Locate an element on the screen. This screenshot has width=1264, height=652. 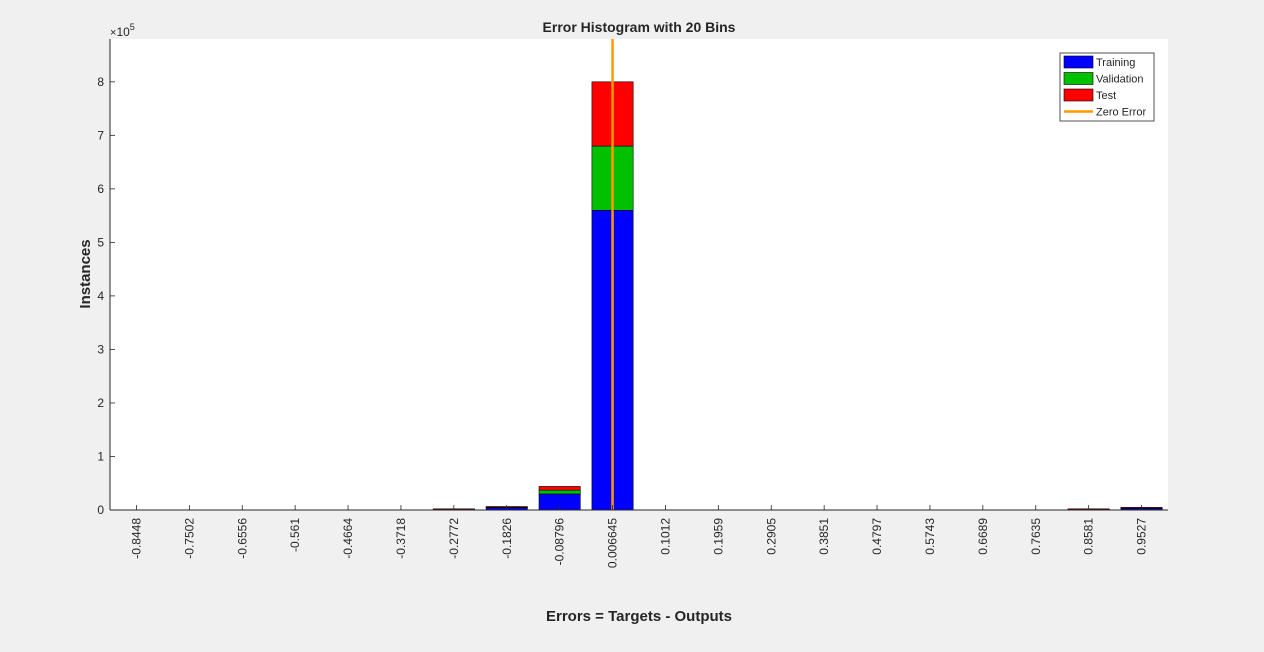
x-tick-label: 0.2905 is located at coordinates (771, 536).